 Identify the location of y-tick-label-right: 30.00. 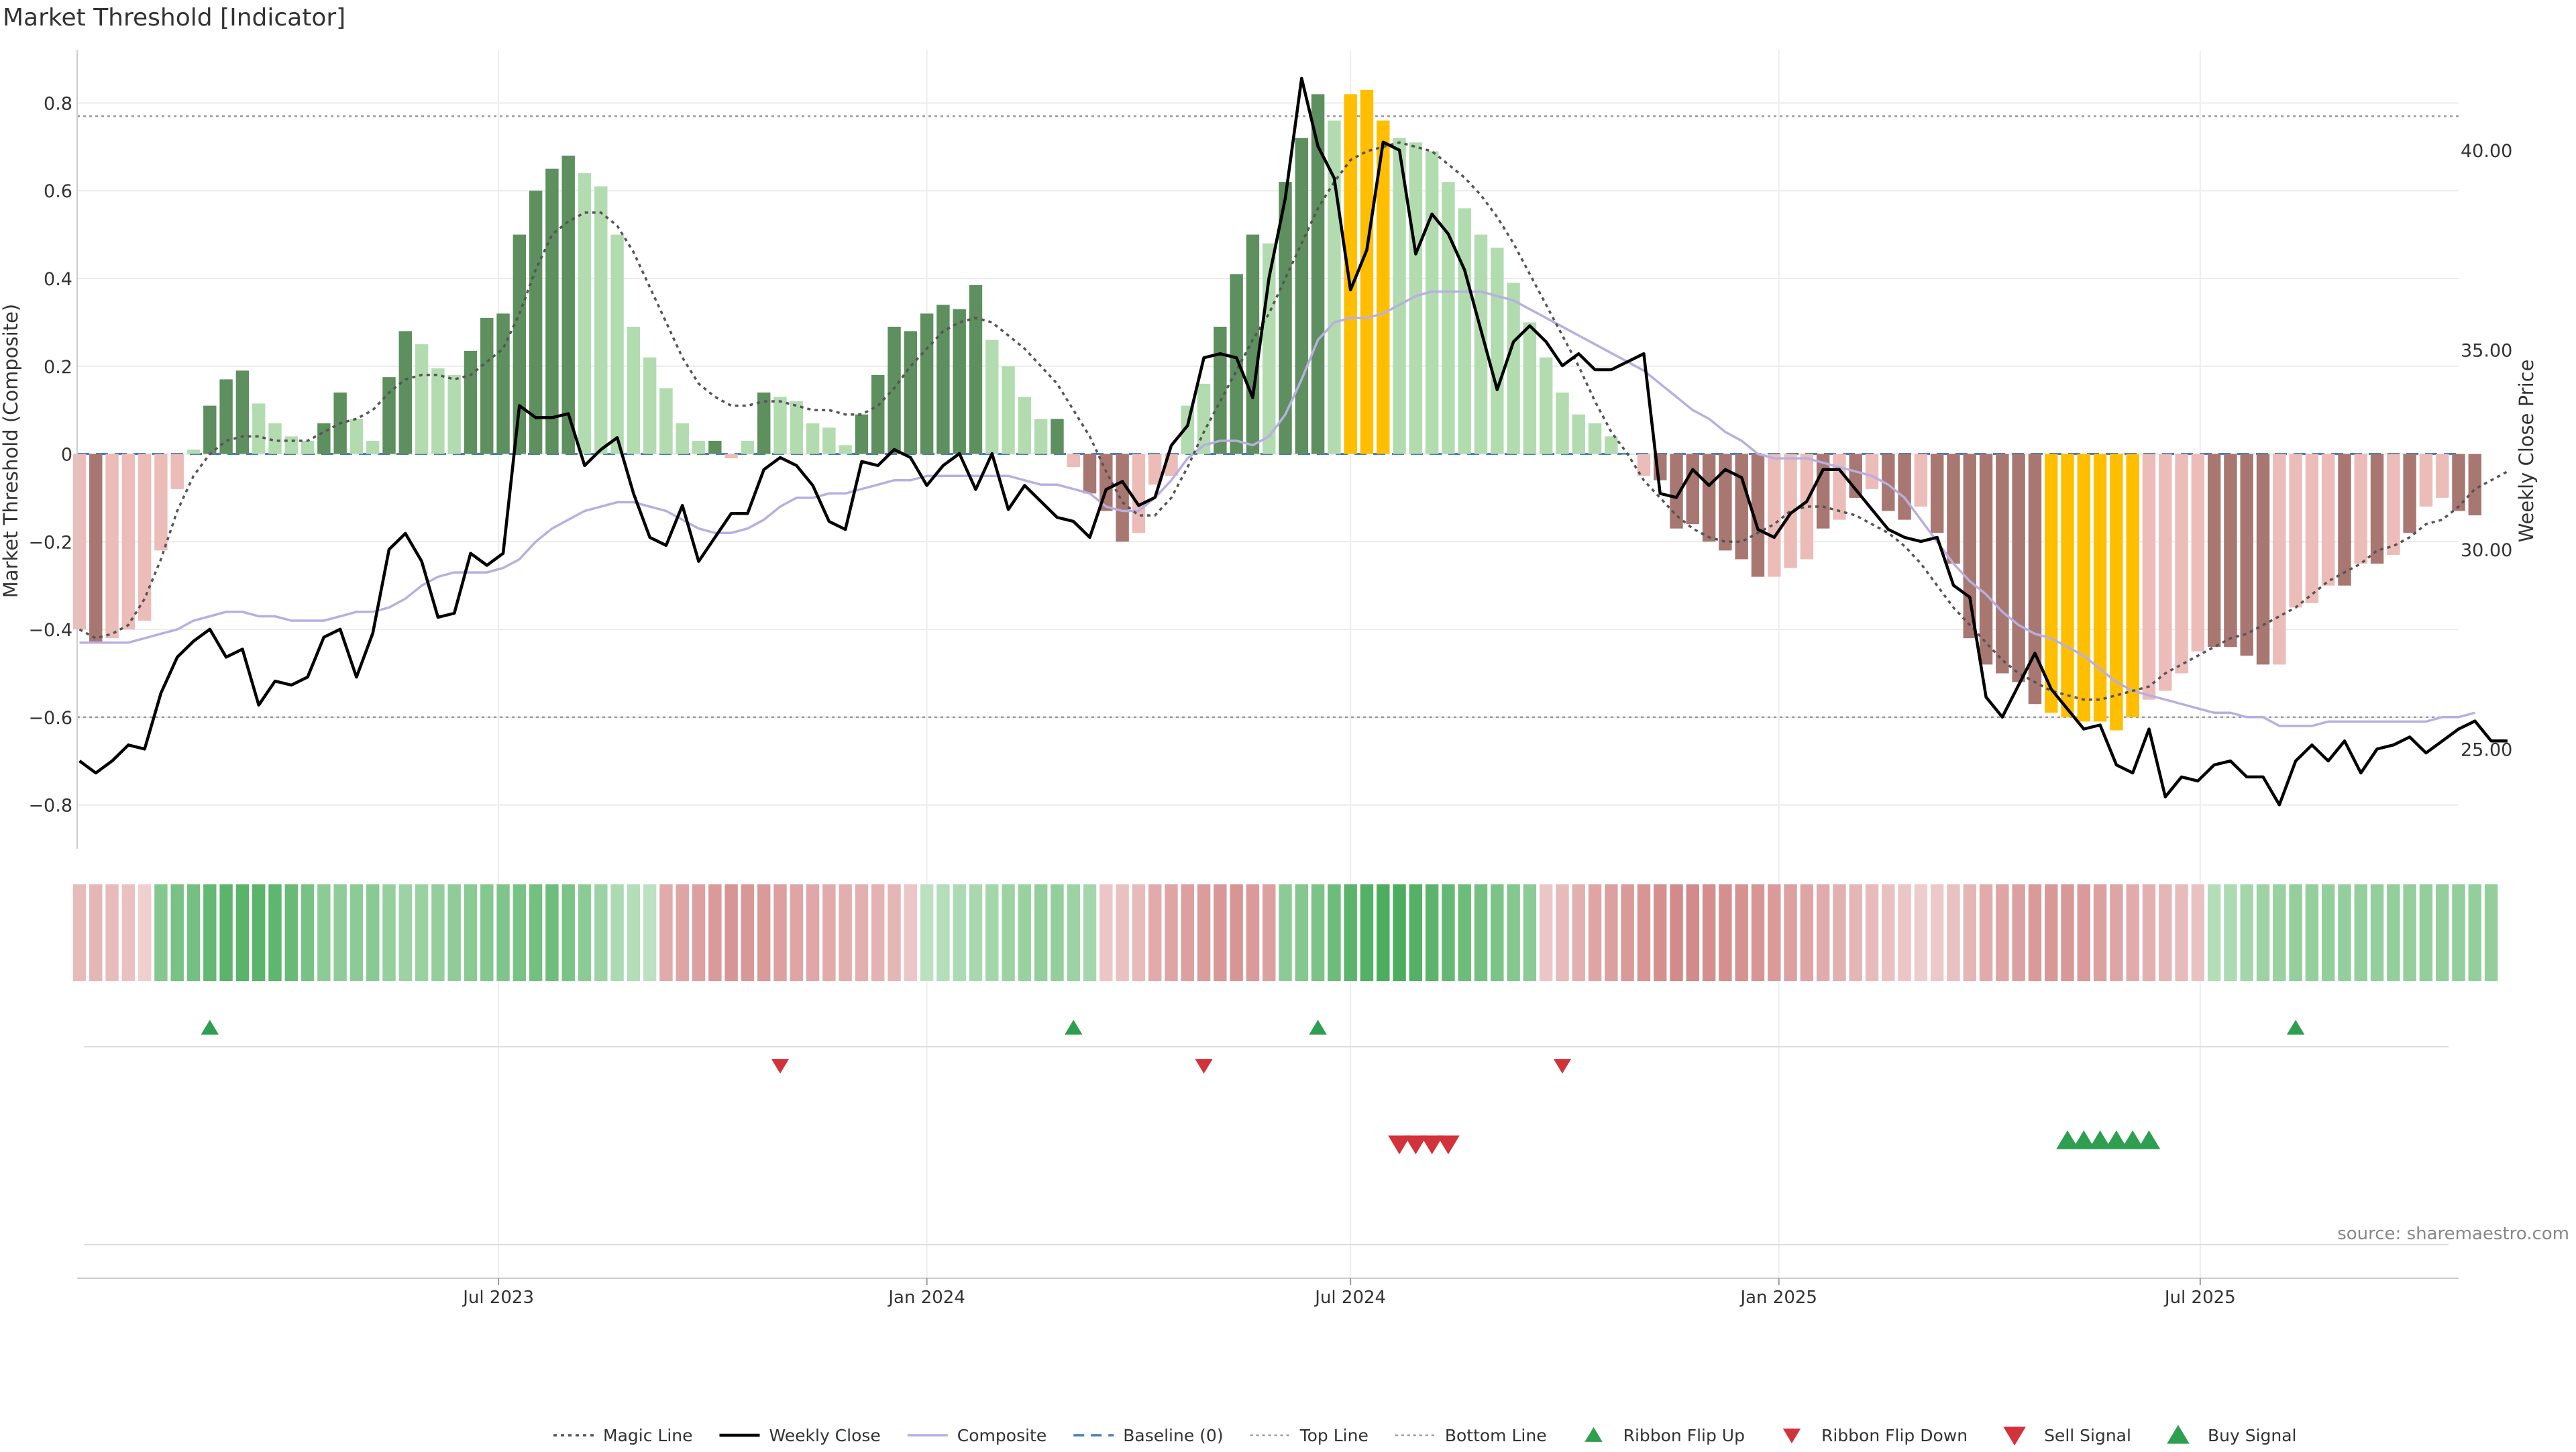
(2486, 551).